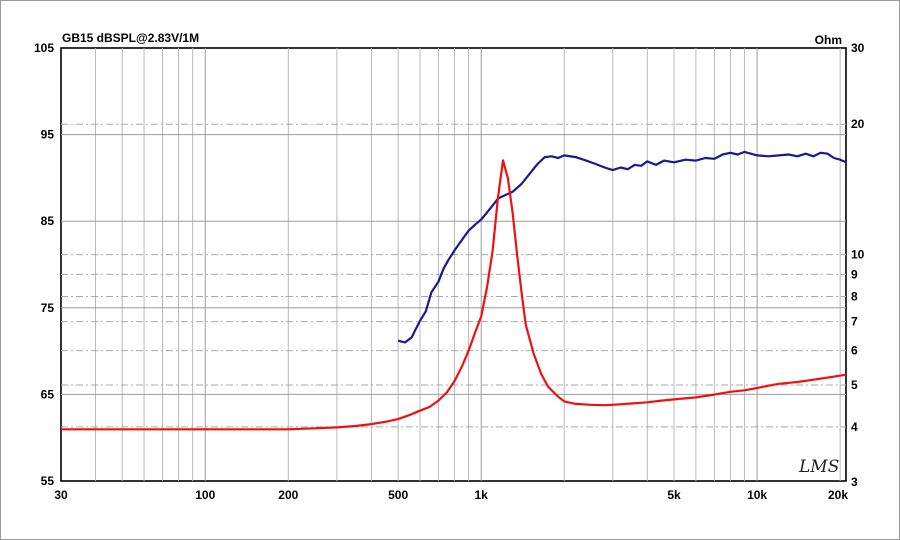  I want to click on ohm-tick-label: 5, so click(854, 385).